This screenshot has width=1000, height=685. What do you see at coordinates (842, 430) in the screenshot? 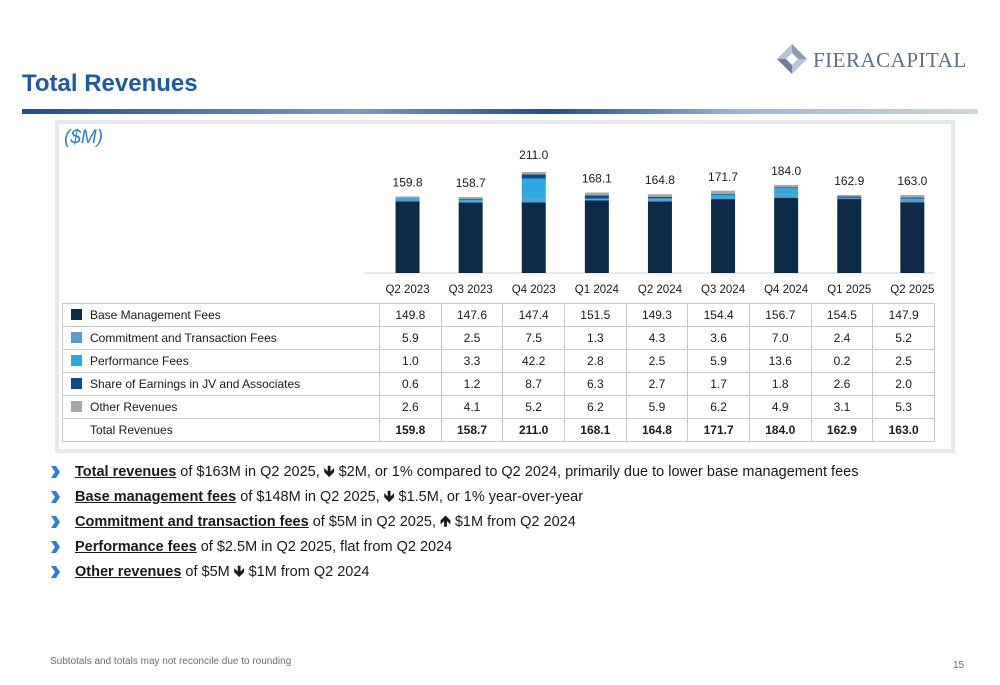
I see `total-cell: 162.9` at bounding box center [842, 430].